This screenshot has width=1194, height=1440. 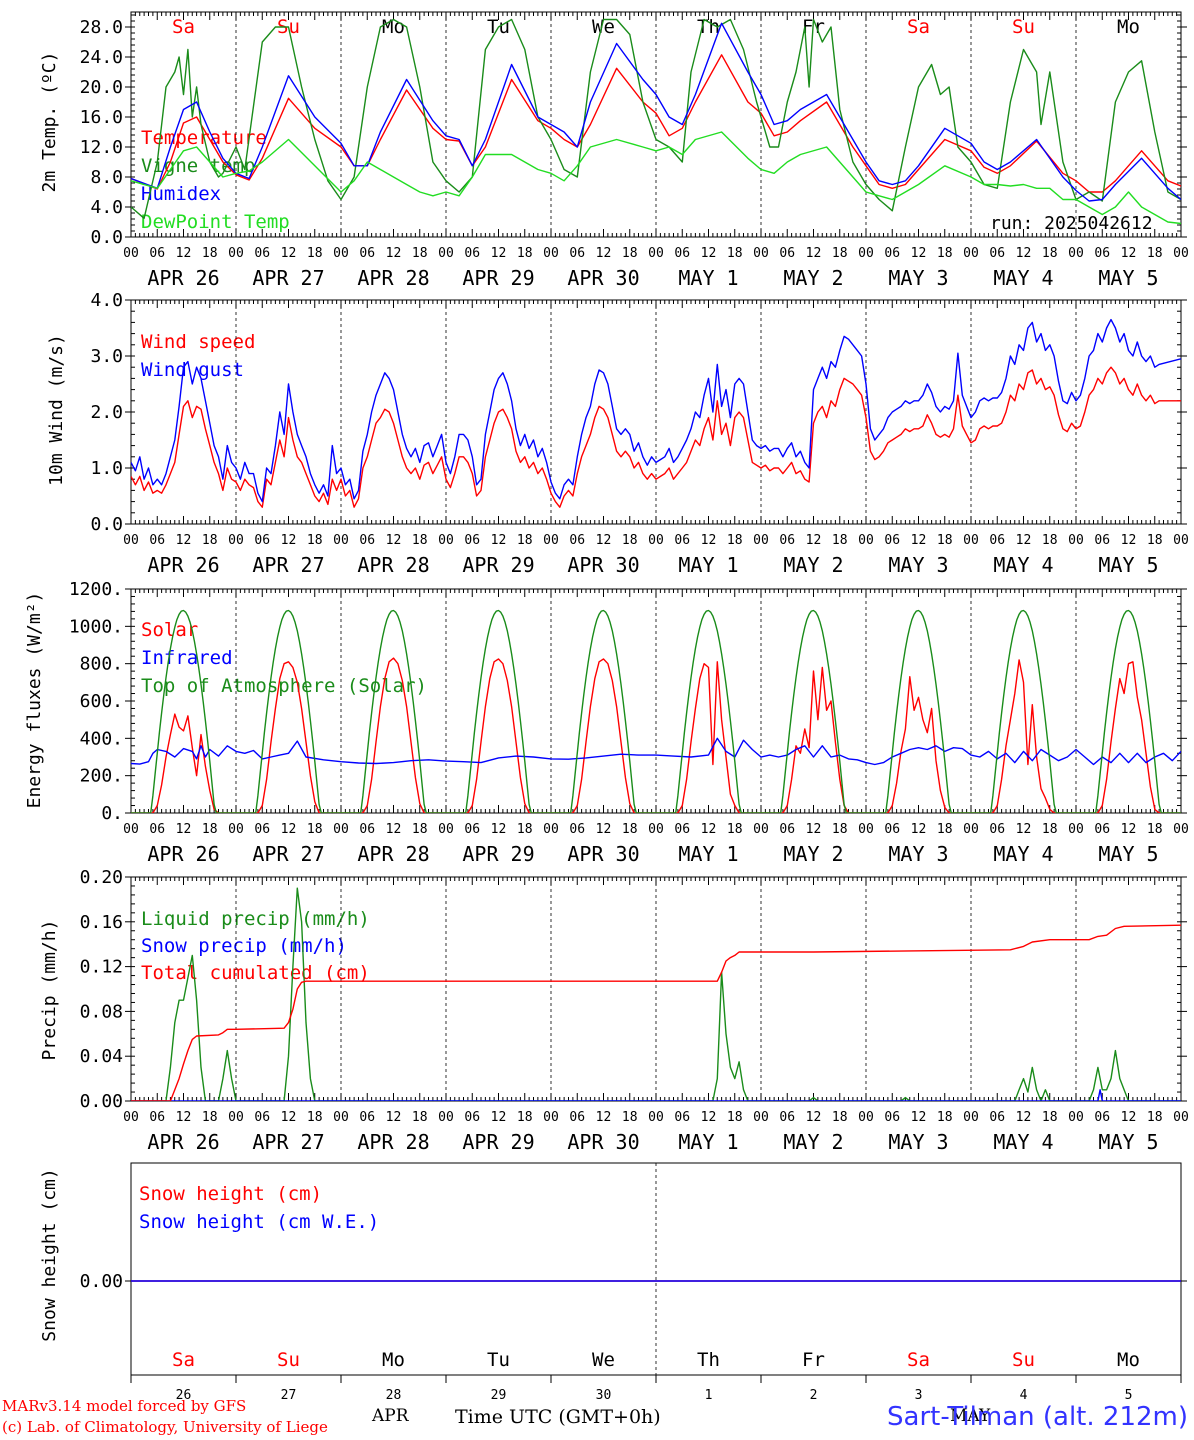 I want to click on day-name-label: Mo, so click(x=1128, y=1360).